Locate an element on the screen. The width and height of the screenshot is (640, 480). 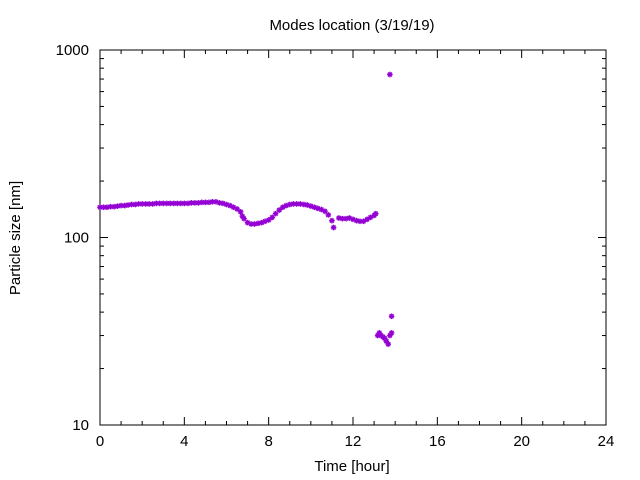
x-tick-label: 8 is located at coordinates (268, 441).